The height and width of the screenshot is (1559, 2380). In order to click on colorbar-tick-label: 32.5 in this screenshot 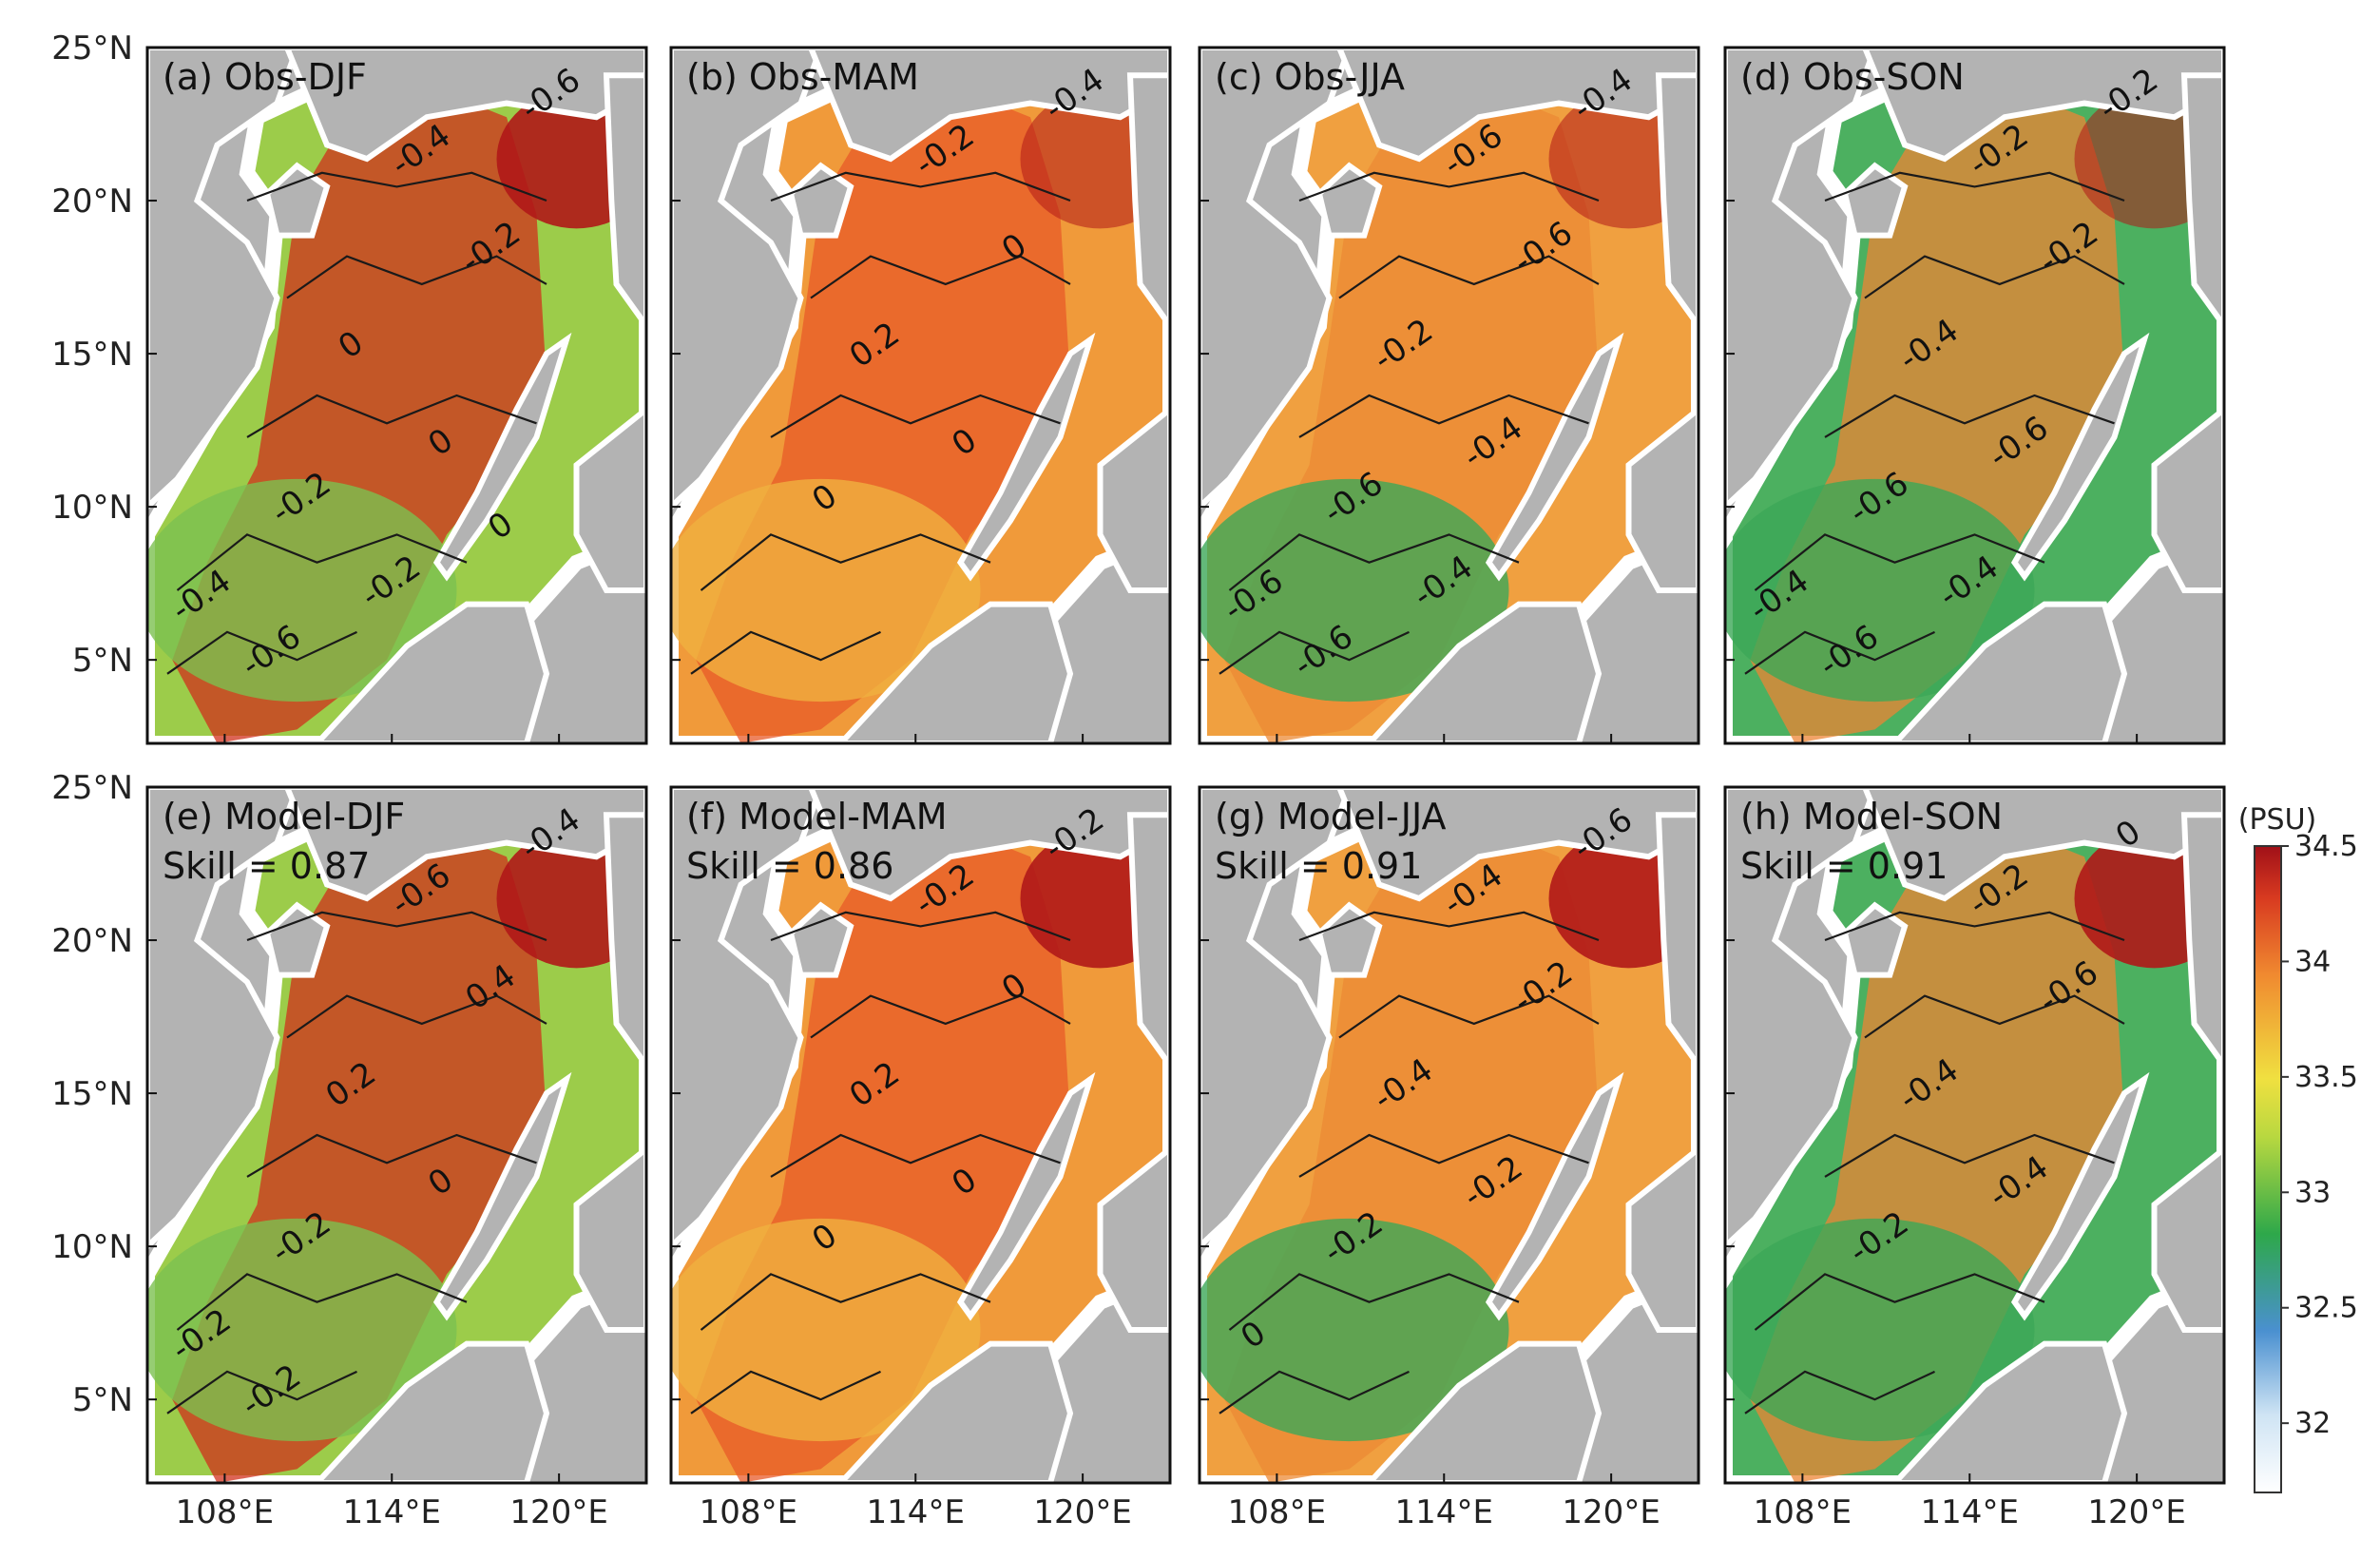, I will do `click(2326, 1308)`.